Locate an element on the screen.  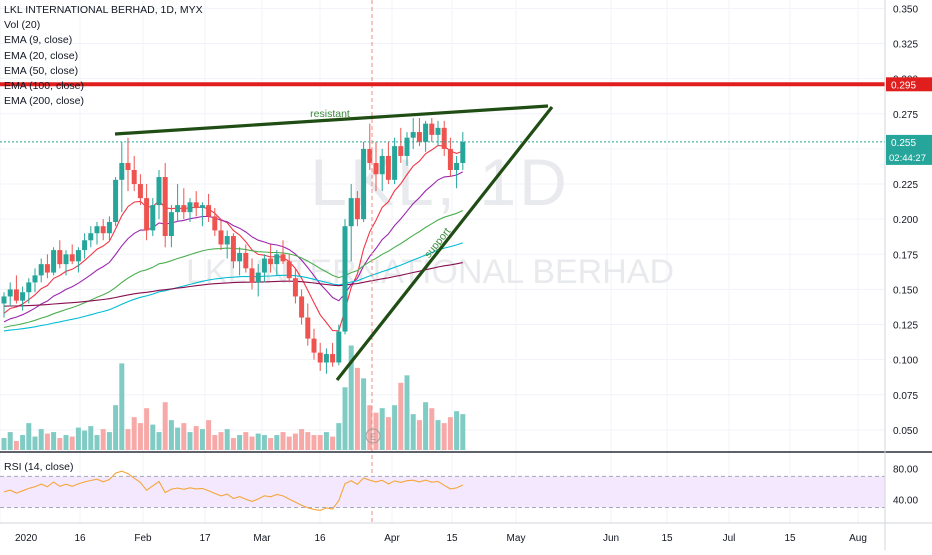
earnings-icon-circle is located at coordinates (373, 436).